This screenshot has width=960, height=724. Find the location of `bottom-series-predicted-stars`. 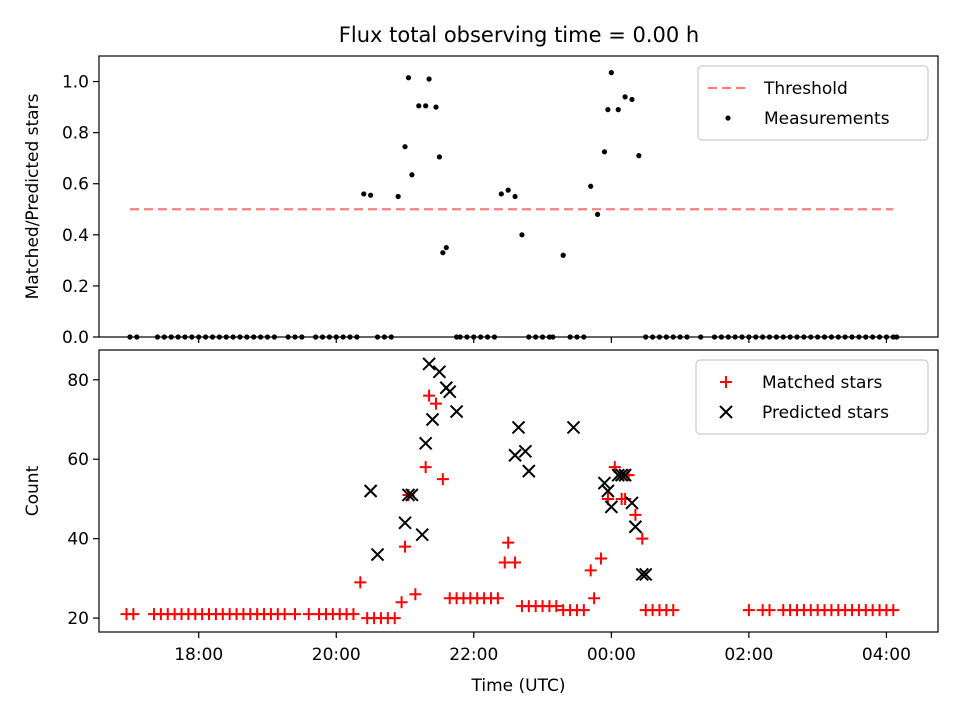

bottom-series-predicted-stars is located at coordinates (508, 469).